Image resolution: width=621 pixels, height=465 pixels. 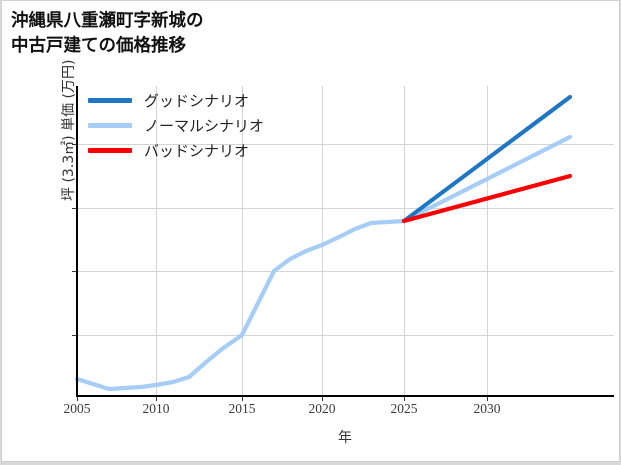 I want to click on legend-item-good: グッドシナリオ, so click(x=195, y=100).